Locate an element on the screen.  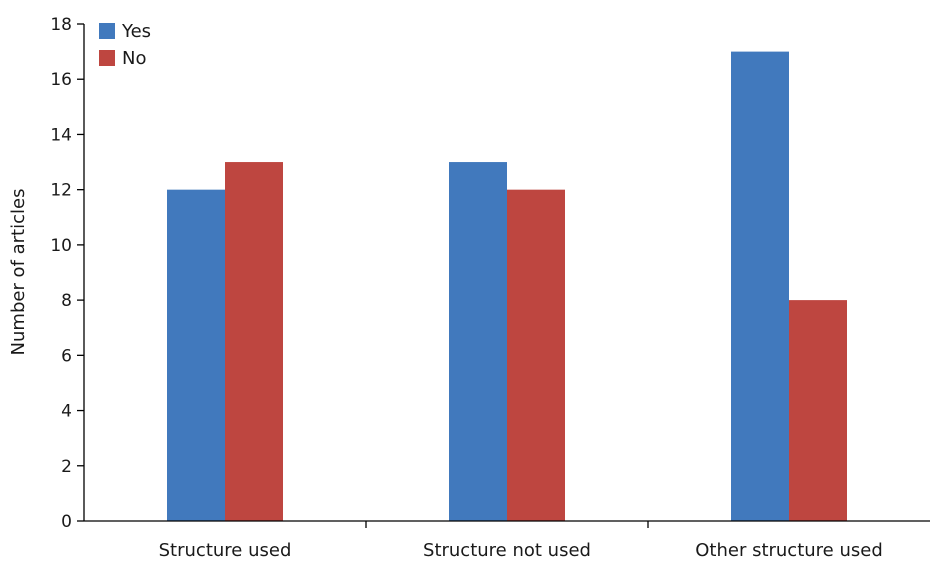
y-tick-label: 8 is located at coordinates (66, 301).